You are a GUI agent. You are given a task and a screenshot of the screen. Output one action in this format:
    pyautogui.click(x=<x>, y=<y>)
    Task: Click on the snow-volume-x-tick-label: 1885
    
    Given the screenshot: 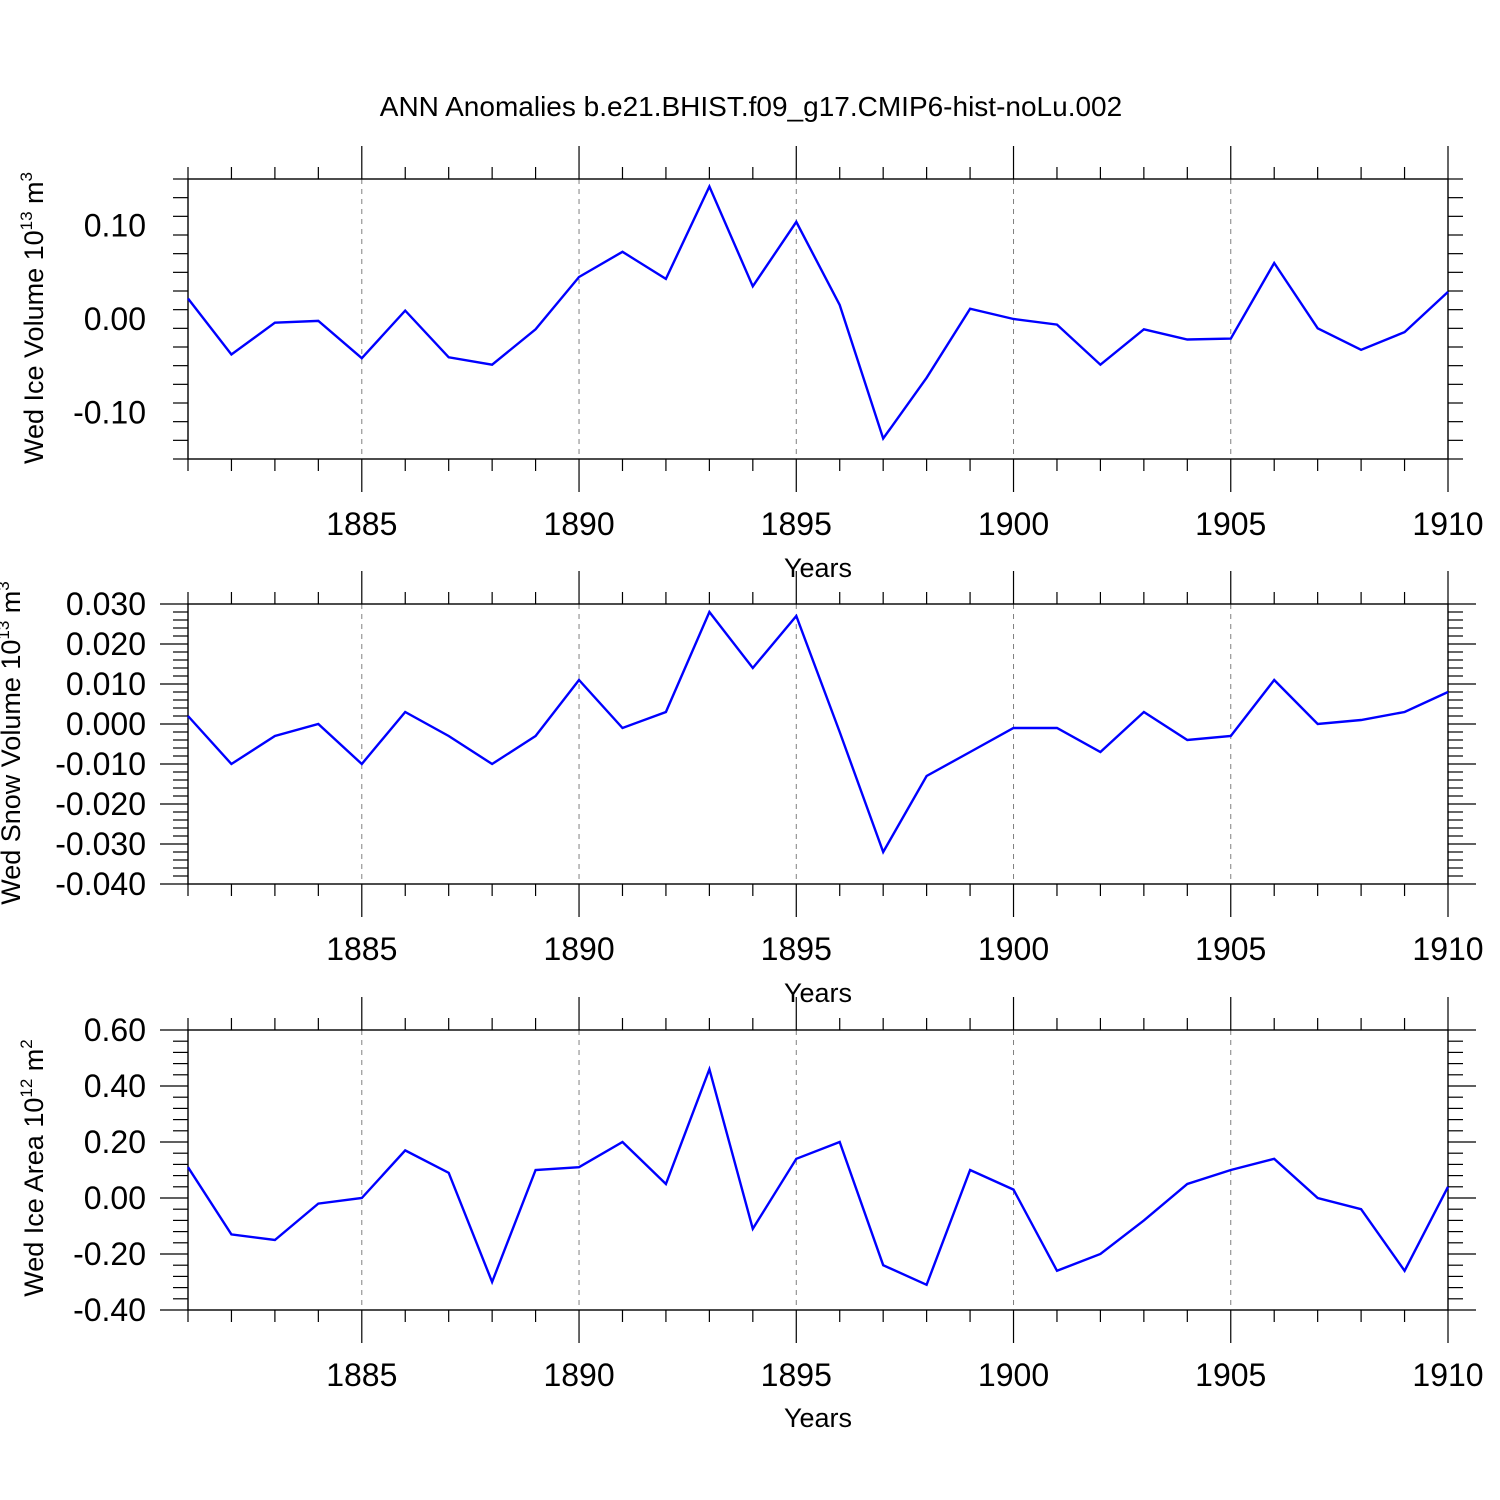 What is the action you would take?
    pyautogui.click(x=361, y=949)
    